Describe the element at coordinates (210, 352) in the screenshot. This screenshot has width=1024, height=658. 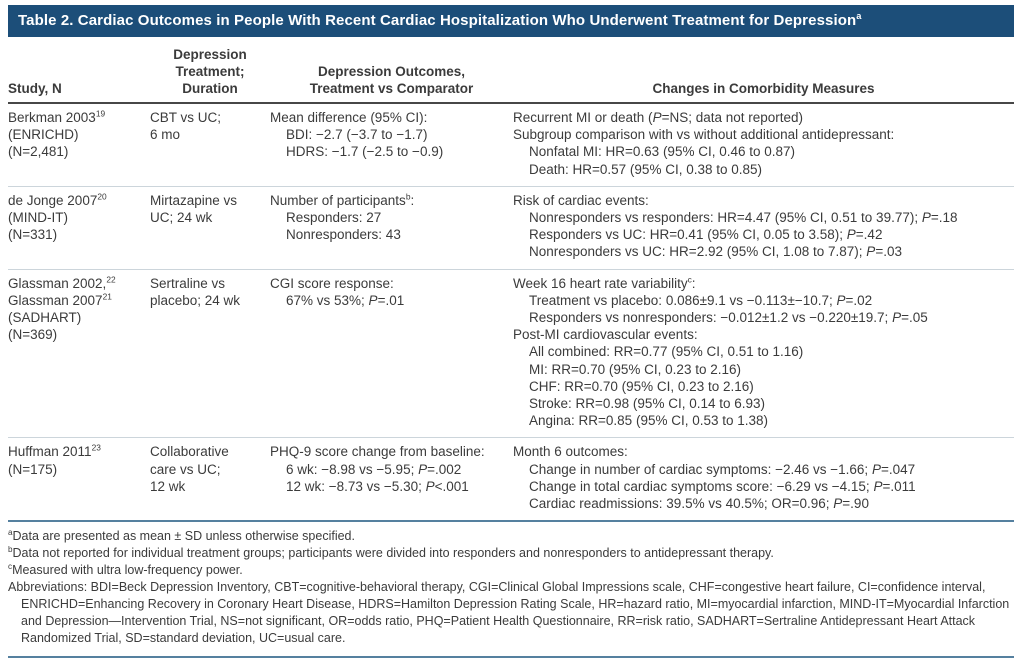
I see `cell-treatment: Sertraline vs placebo; 24 wk` at that location.